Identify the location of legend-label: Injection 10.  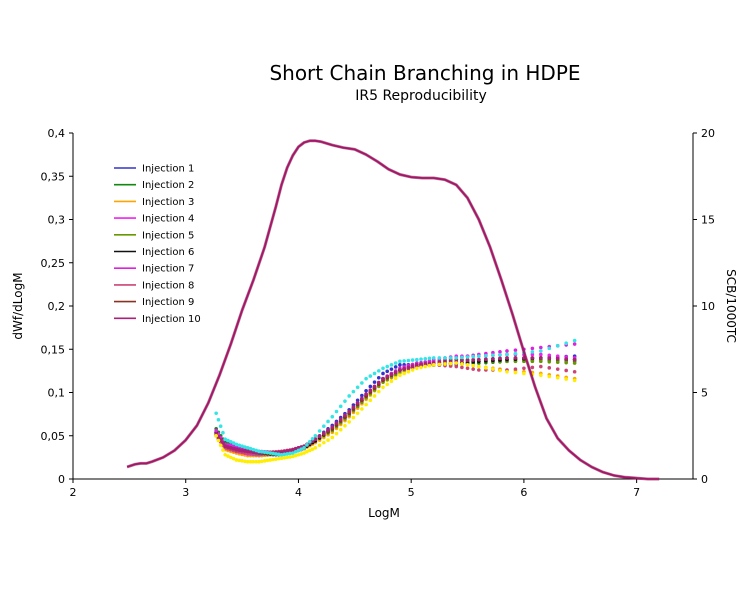
(171, 319).